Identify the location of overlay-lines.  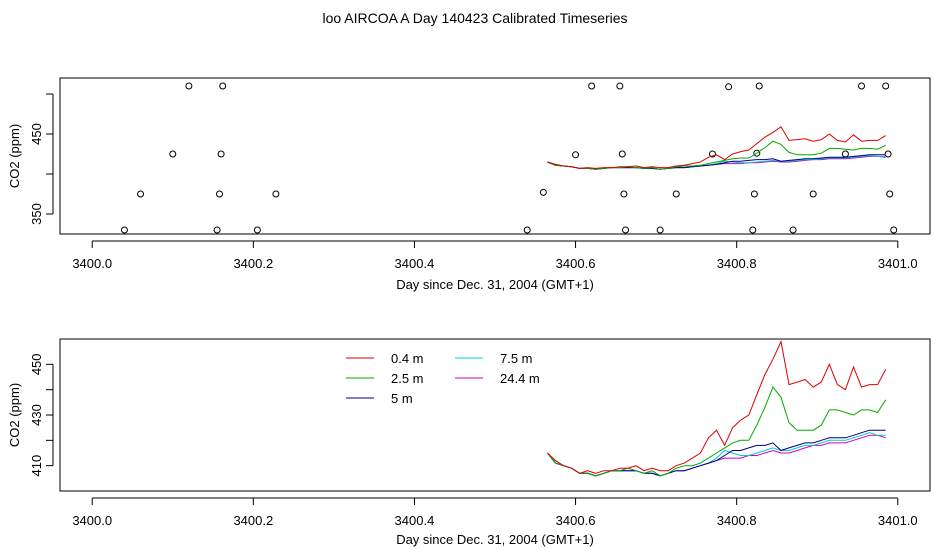
(716, 148).